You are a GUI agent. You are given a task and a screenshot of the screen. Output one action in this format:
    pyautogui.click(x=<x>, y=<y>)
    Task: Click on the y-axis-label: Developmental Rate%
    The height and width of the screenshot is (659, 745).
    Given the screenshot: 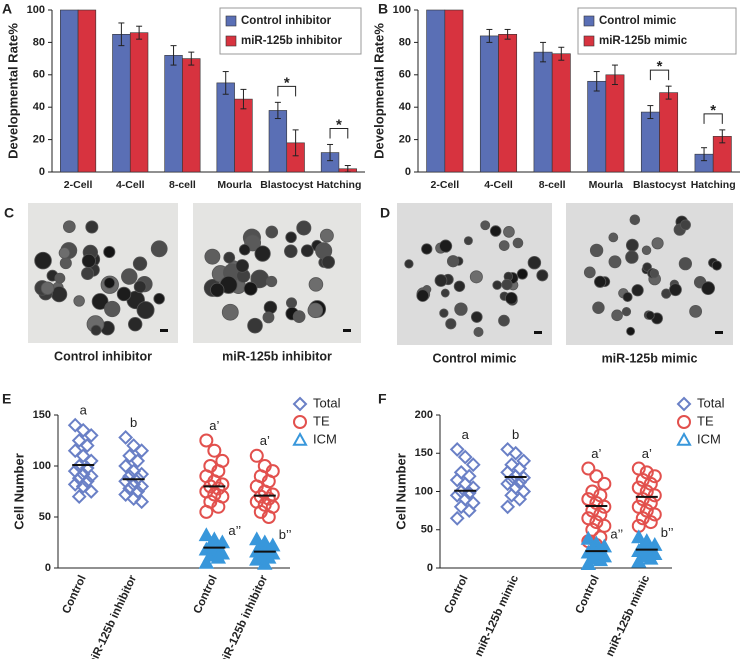 What is the action you would take?
    pyautogui.click(x=12, y=91)
    